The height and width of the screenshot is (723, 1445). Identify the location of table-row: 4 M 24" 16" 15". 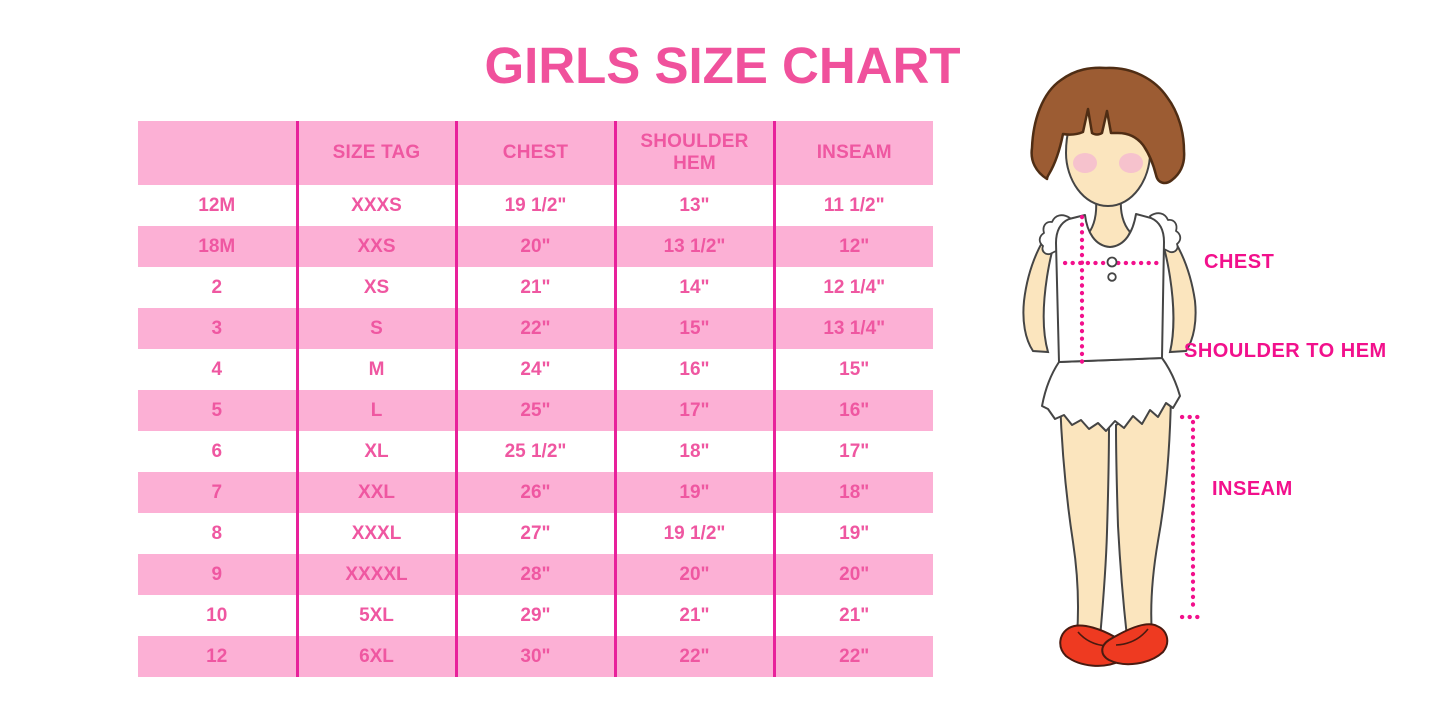
(535, 369).